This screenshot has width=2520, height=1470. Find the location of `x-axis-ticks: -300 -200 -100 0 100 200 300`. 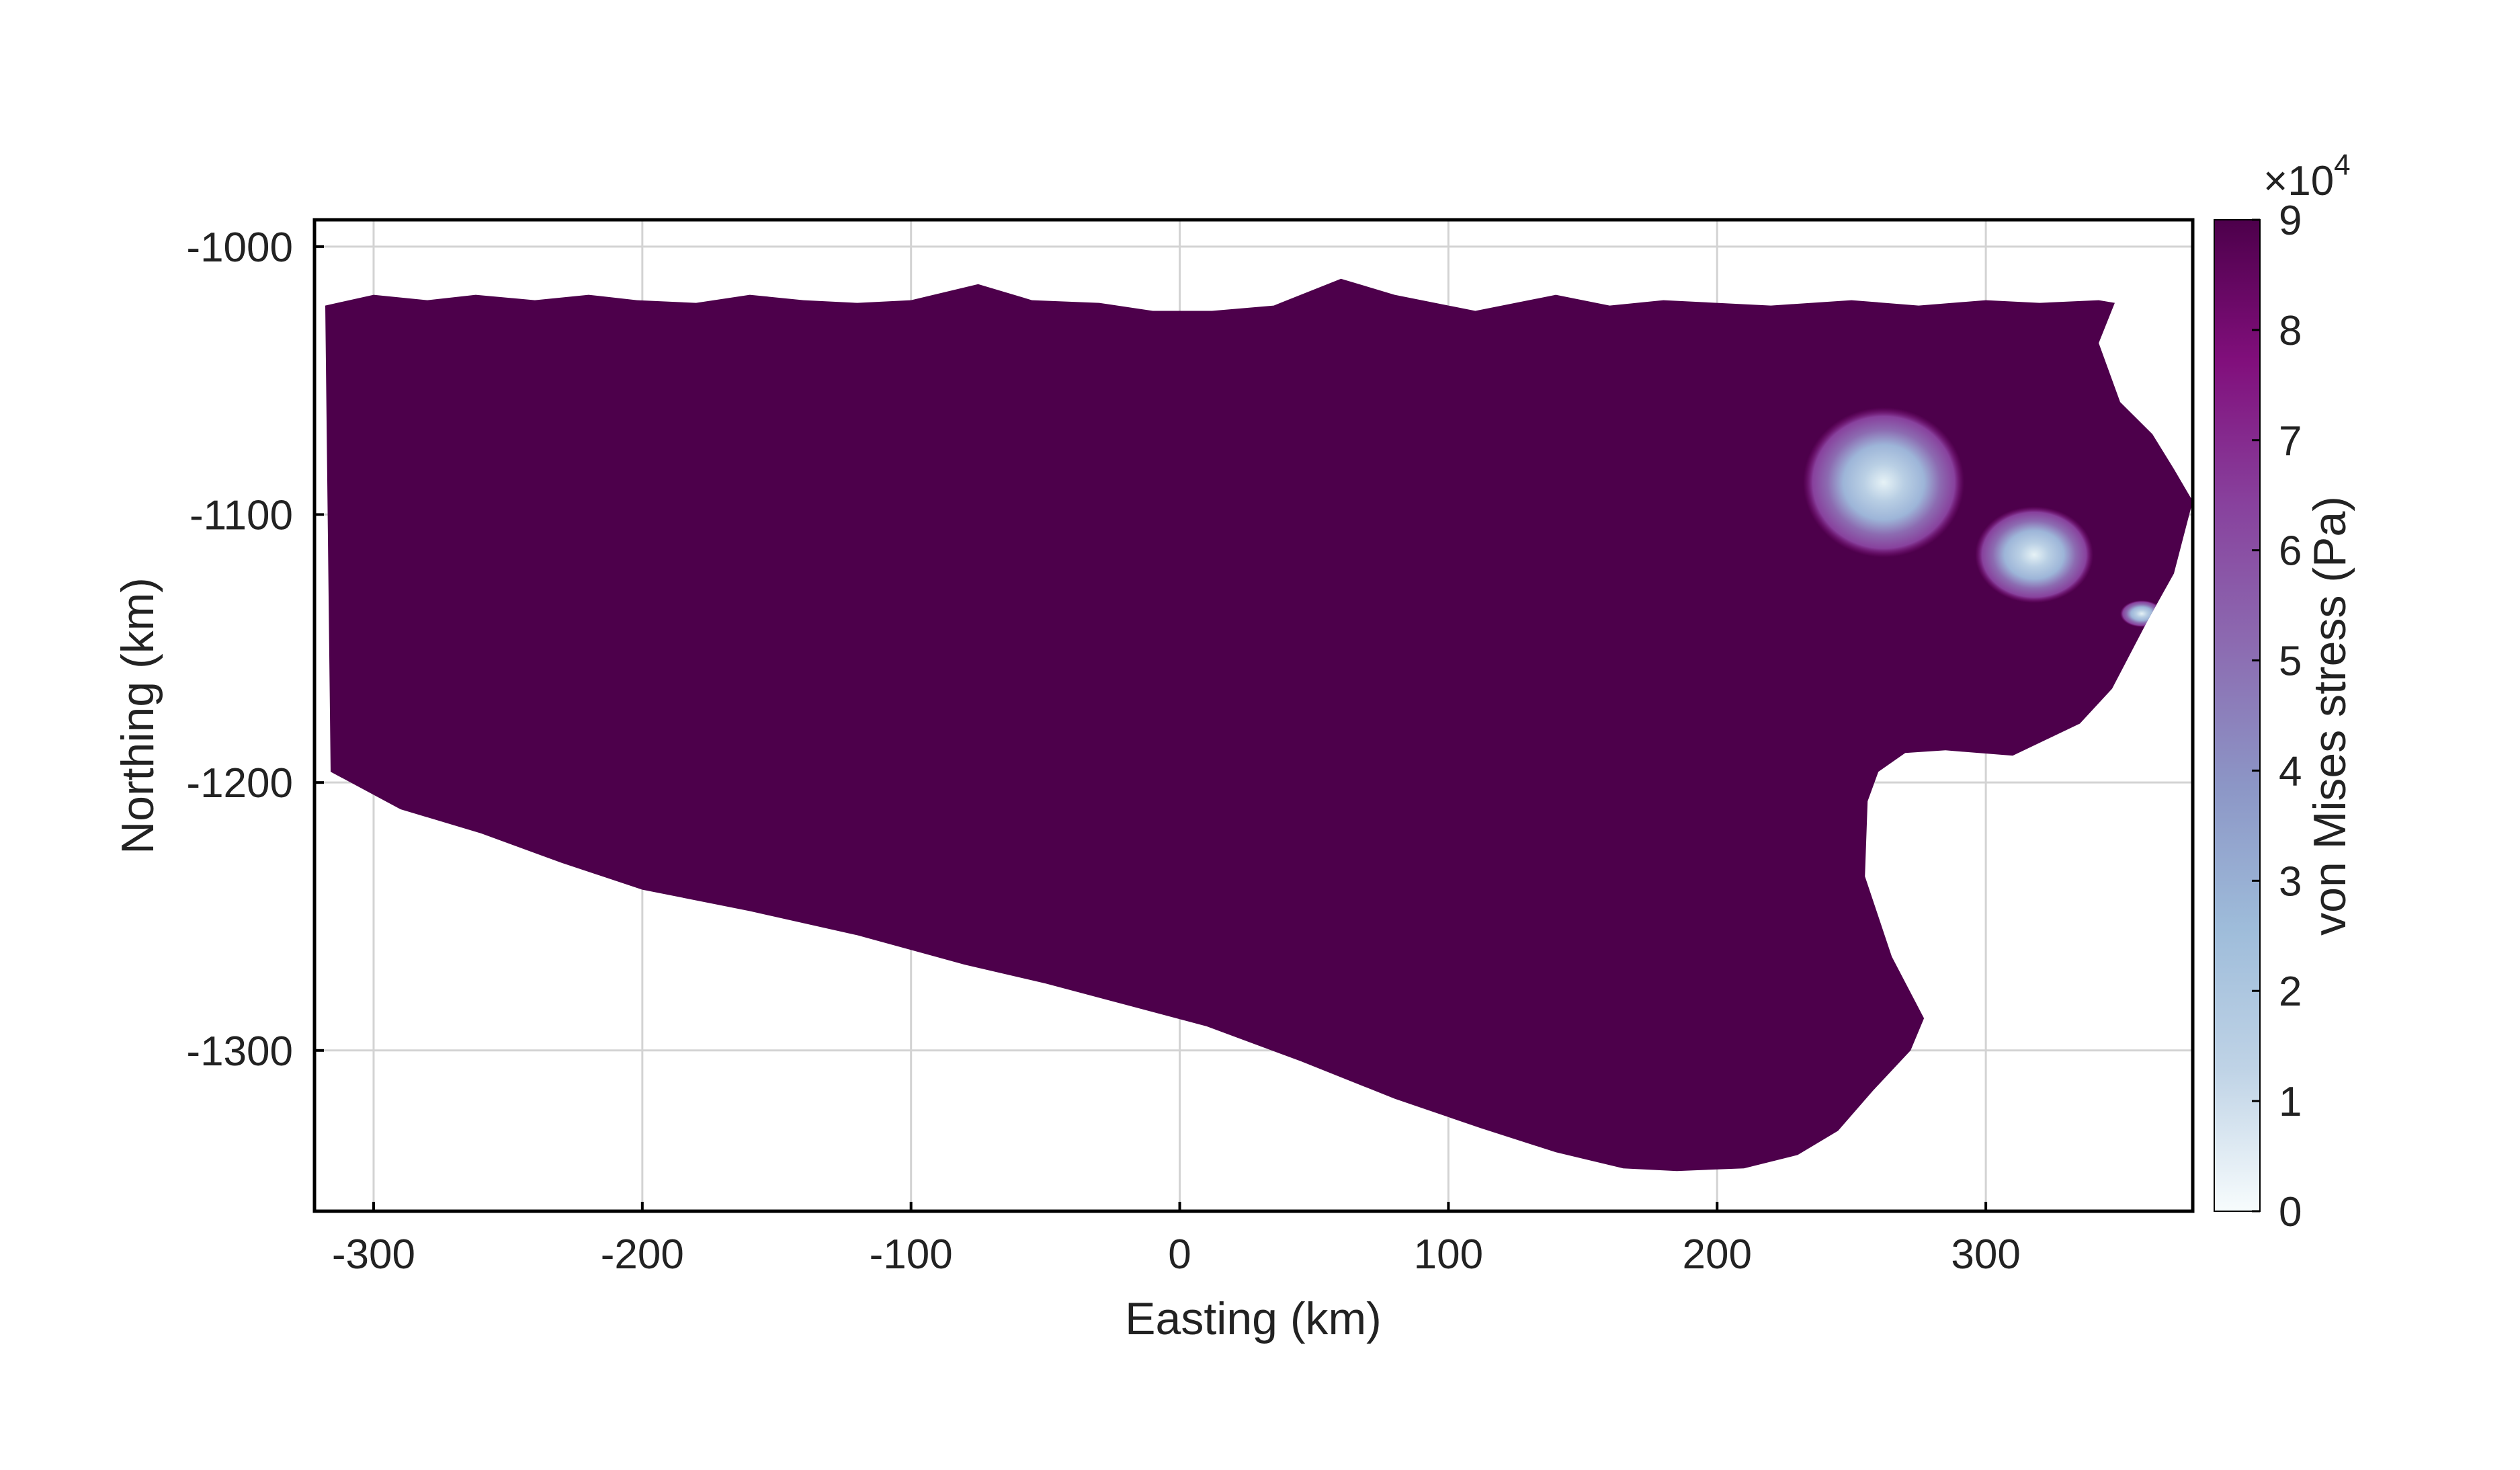

x-axis-ticks: -300 -200 -100 0 100 200 300 is located at coordinates (1177, 1240).